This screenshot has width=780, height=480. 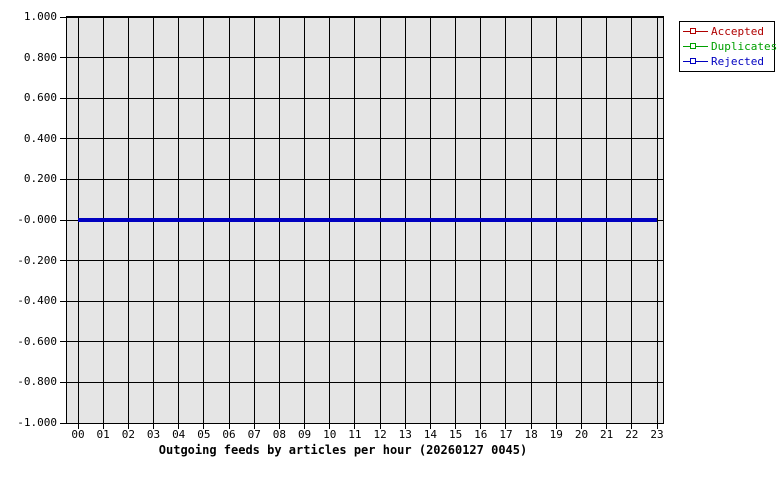 I want to click on y-tick-label: 0.800, so click(x=40, y=57).